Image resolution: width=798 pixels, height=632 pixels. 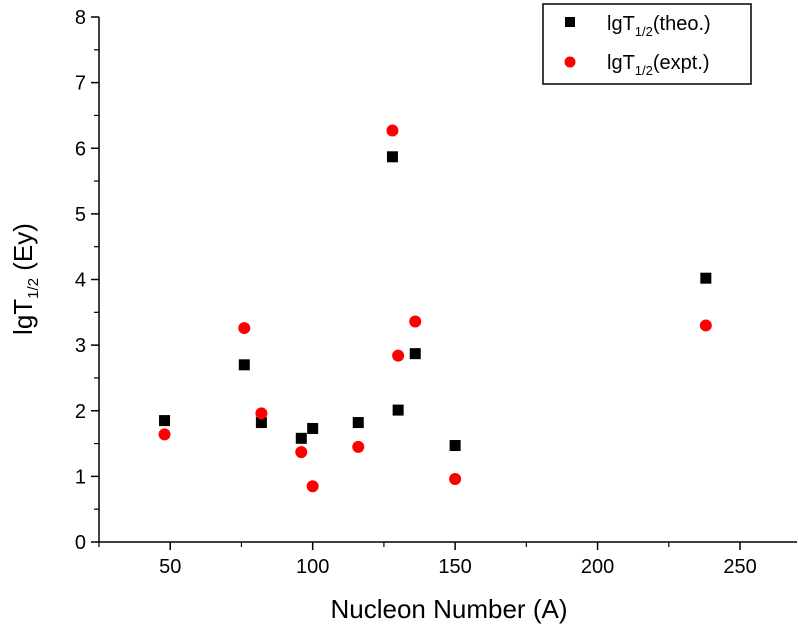 What do you see at coordinates (644, 31) in the screenshot?
I see `legend-label-theo-subscript: 1/2` at bounding box center [644, 31].